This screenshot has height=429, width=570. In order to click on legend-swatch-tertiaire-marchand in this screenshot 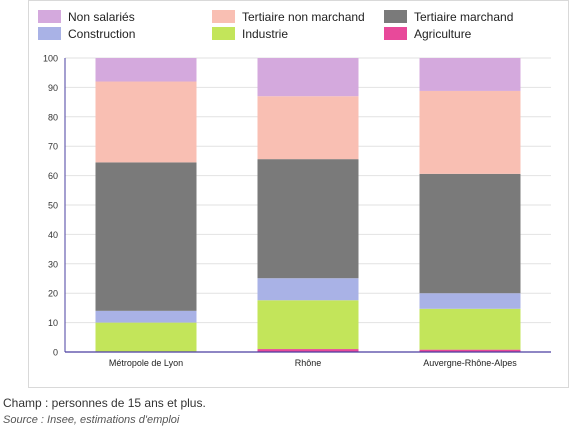, I will do `click(395, 16)`.